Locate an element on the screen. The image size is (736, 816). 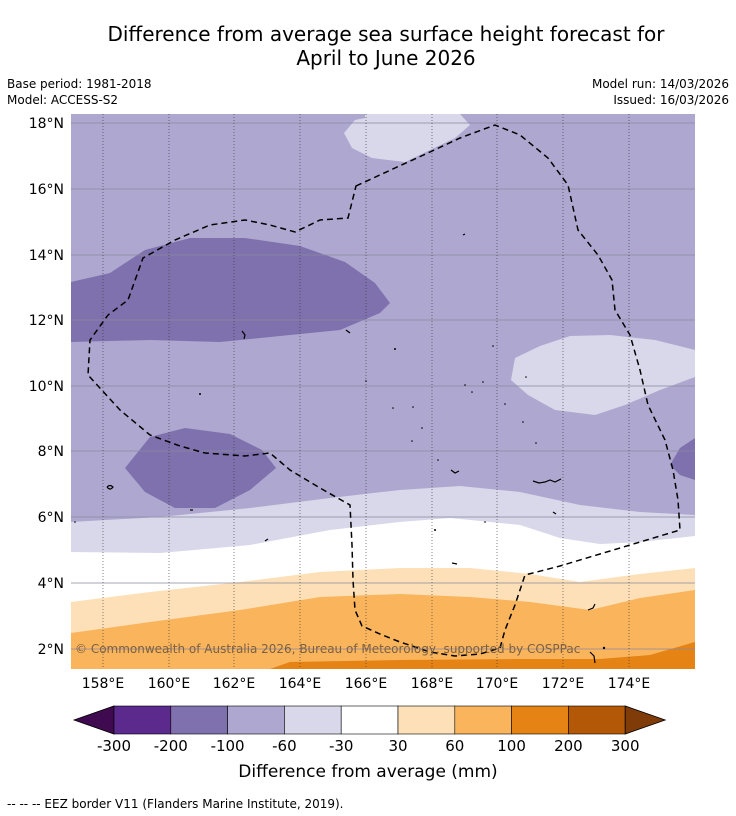
colorbar-tick-label: 200 is located at coordinates (568, 746).